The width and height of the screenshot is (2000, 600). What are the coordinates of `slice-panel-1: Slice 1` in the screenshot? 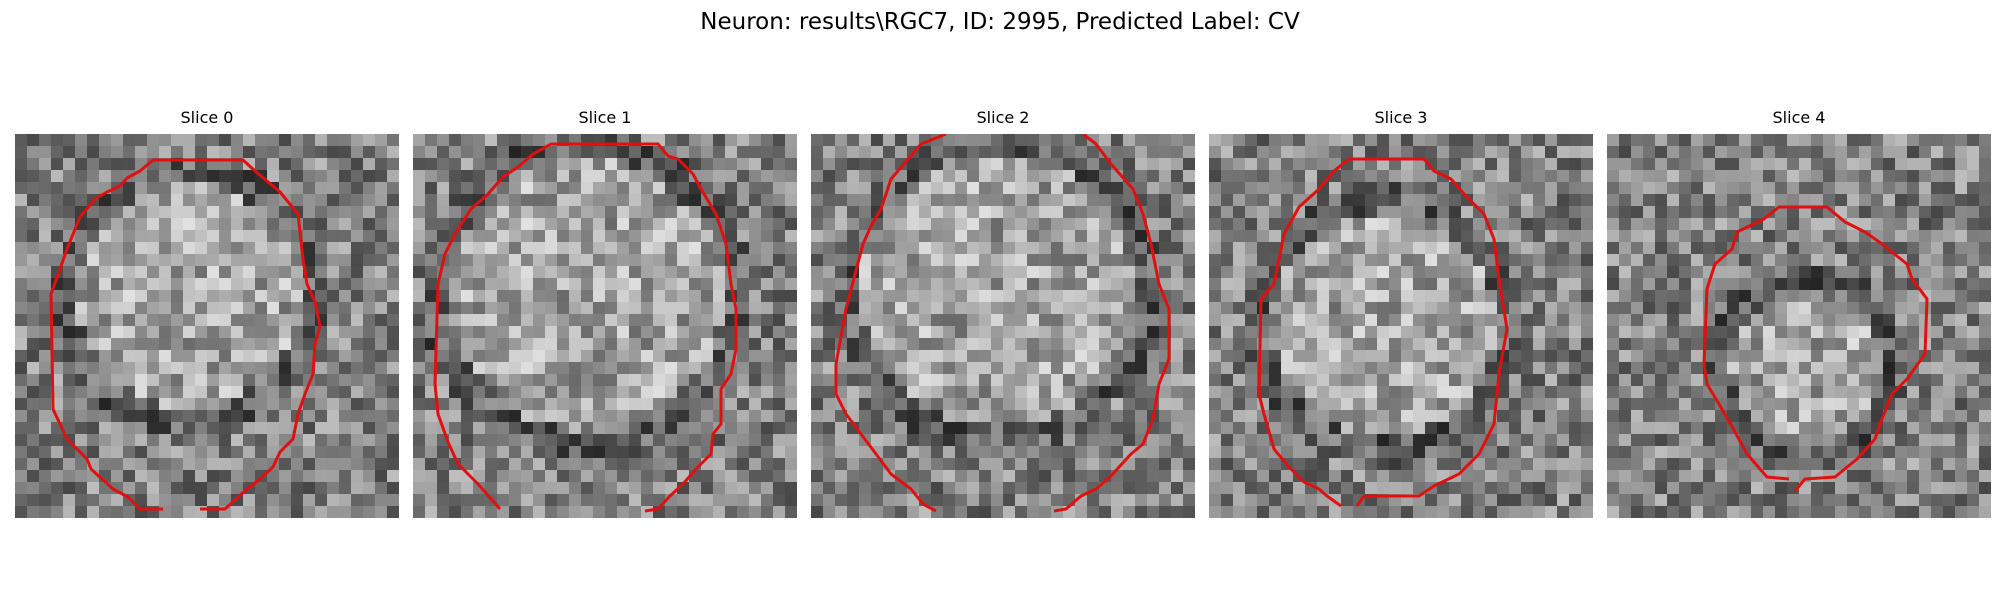 It's located at (605, 313).